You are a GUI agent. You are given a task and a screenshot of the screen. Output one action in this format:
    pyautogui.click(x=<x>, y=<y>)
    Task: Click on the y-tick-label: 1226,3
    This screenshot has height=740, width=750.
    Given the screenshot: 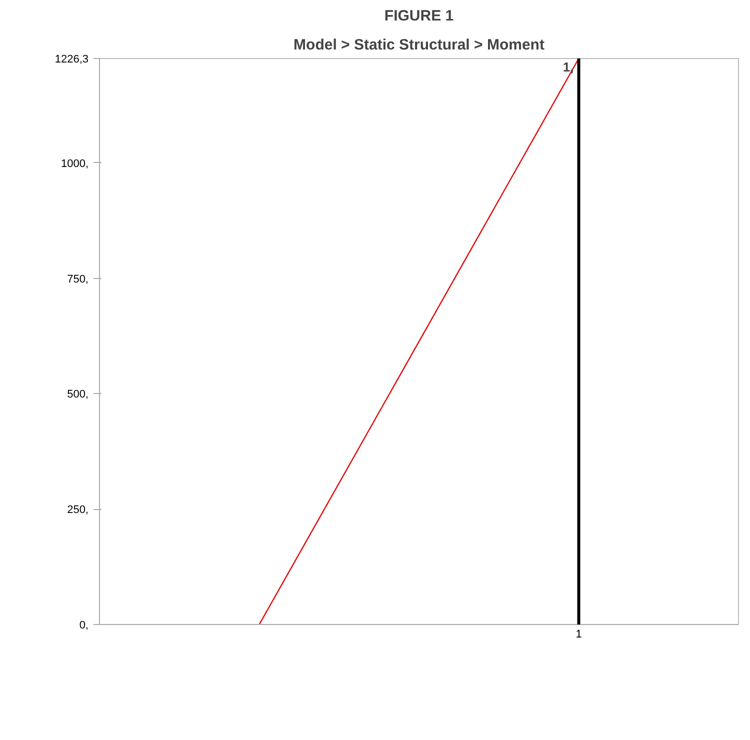 What is the action you would take?
    pyautogui.click(x=71, y=60)
    